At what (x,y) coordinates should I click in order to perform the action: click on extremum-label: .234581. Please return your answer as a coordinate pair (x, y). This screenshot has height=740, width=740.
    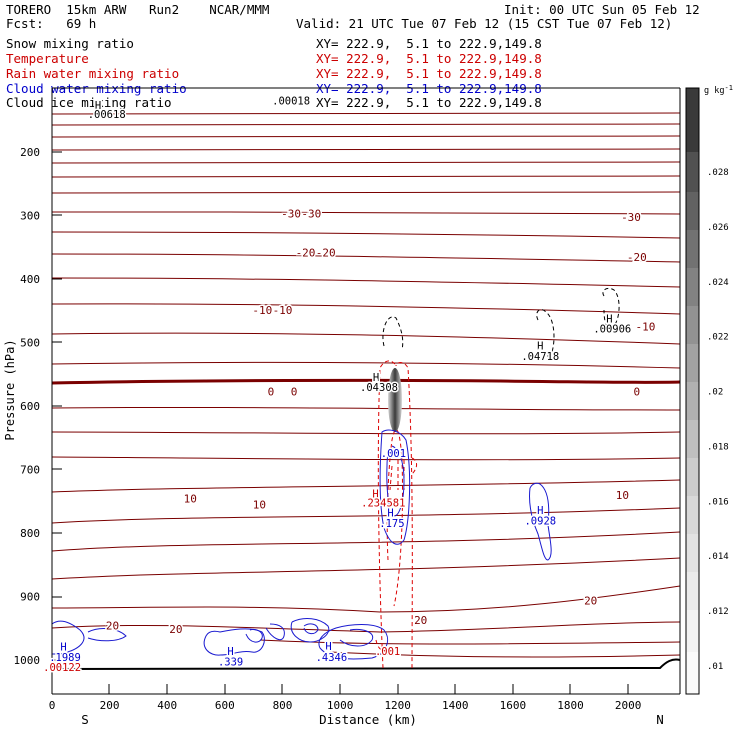
    Looking at the image, I should click on (383, 504).